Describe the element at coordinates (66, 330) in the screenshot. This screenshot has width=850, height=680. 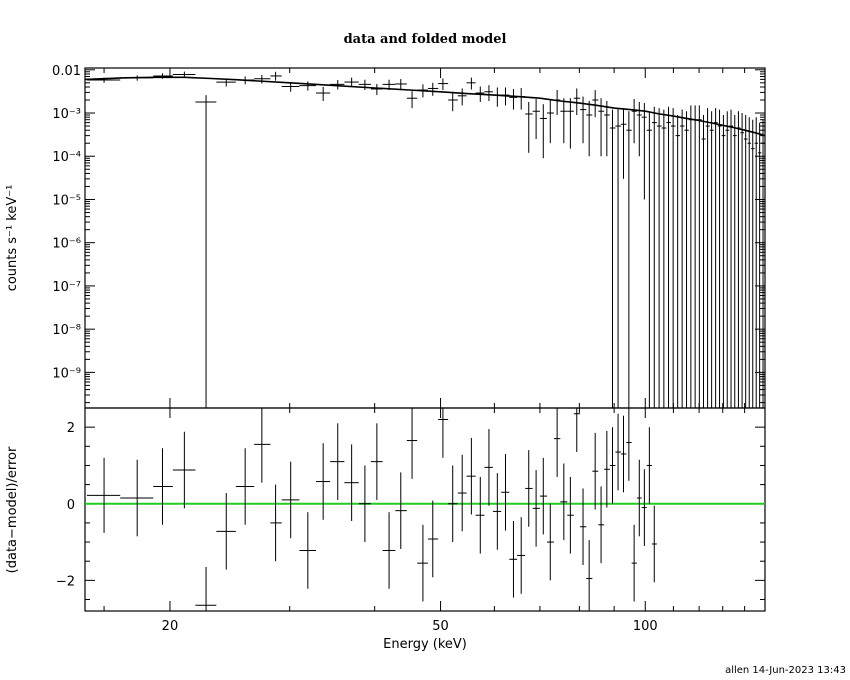
I see `y-tick-label: 10⁻⁸` at that location.